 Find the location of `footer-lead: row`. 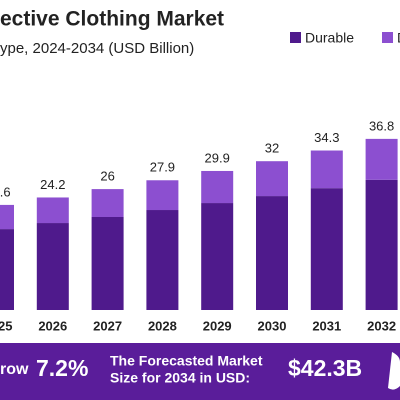

footer-lead: row is located at coordinates (14, 369).